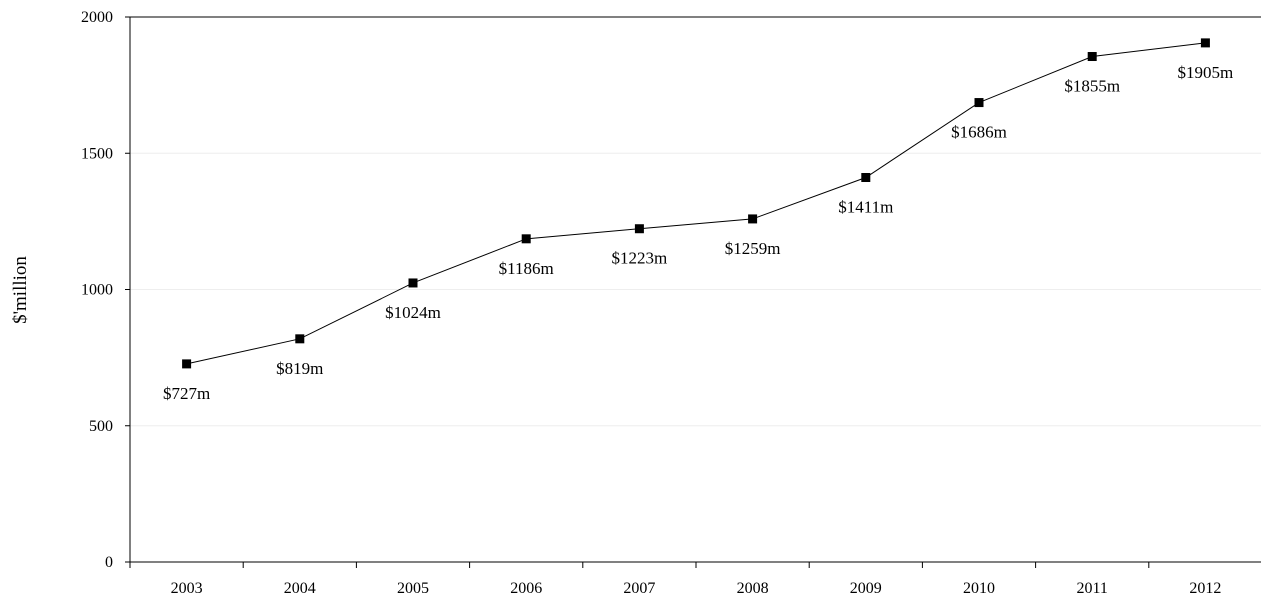 The height and width of the screenshot is (599, 1261). Describe the element at coordinates (187, 588) in the screenshot. I see `x-tick-label: 2003` at that location.